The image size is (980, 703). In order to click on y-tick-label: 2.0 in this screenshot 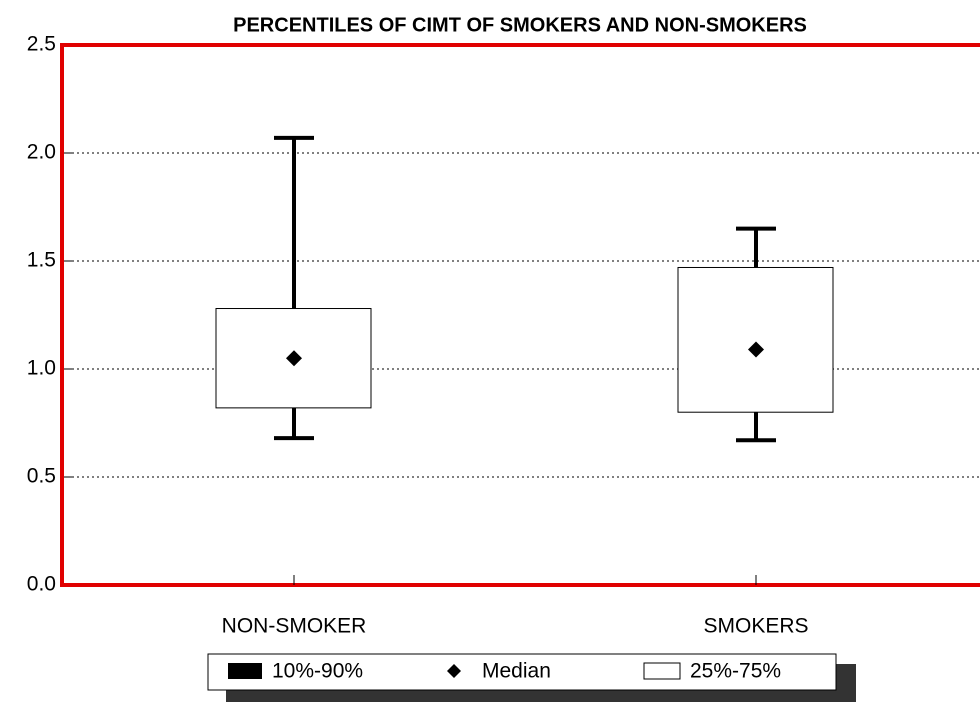, I will do `click(41, 152)`.